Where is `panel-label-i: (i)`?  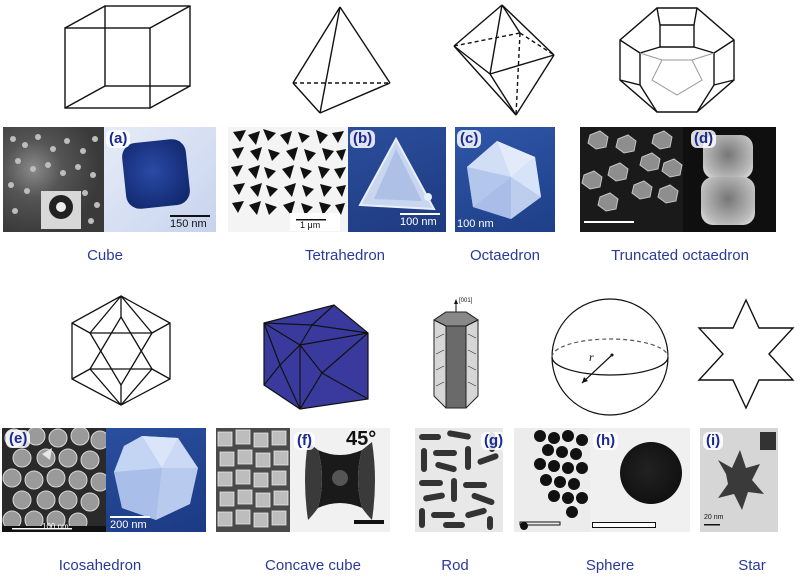
panel-label-i: (i) is located at coordinates (713, 441).